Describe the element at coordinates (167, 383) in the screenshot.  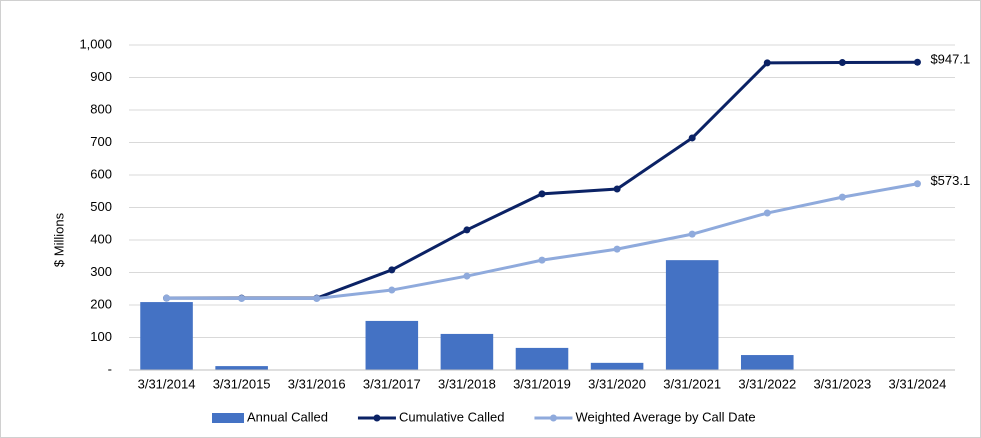
I see `x-tick-label: 3/31/2014` at that location.